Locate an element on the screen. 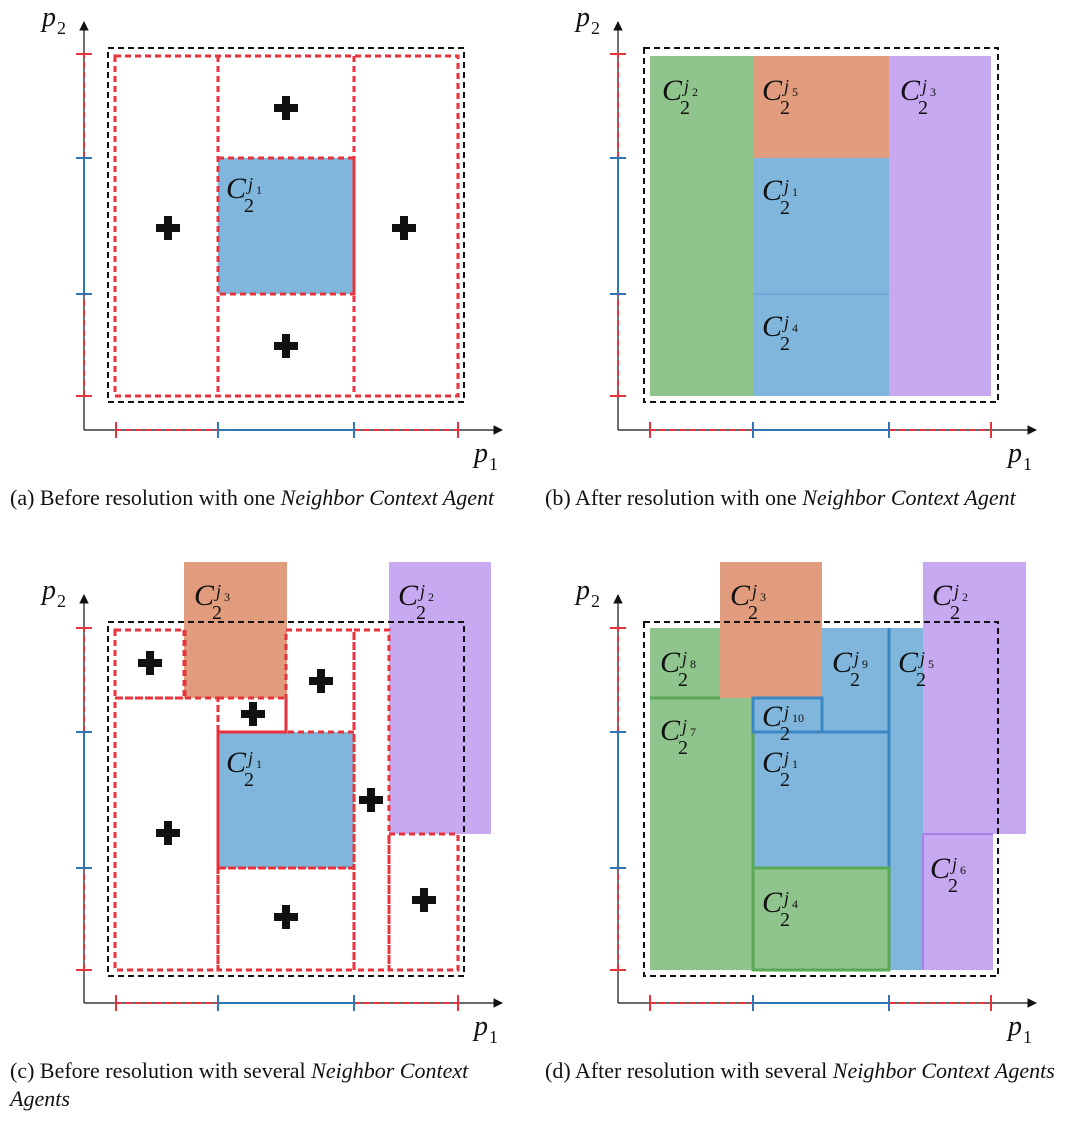 The height and width of the screenshot is (1129, 1082). label-c2-j8: C2j 8 is located at coordinates (678, 668).